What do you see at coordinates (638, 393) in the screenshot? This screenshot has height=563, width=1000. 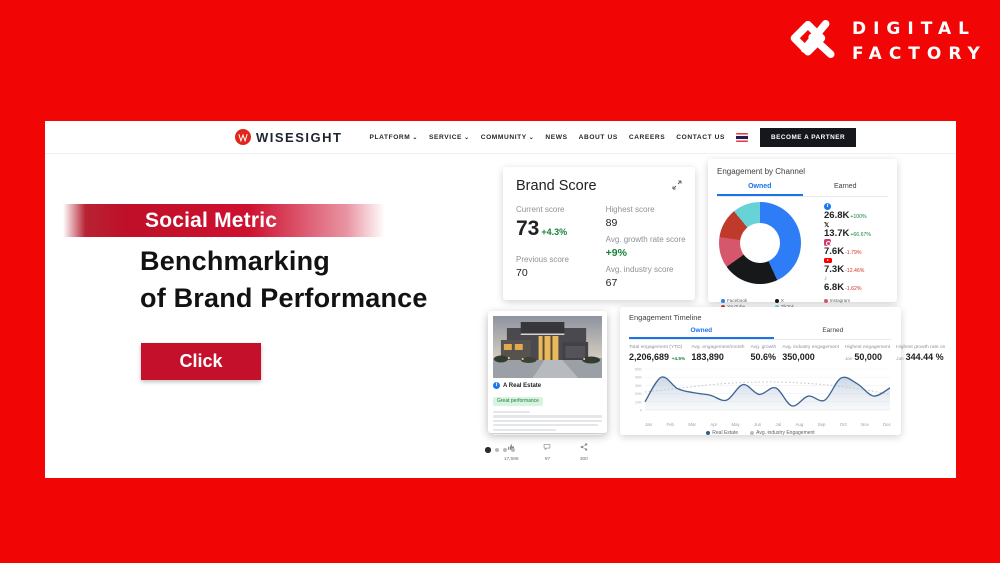 I see `svg-text: 20K` at bounding box center [638, 393].